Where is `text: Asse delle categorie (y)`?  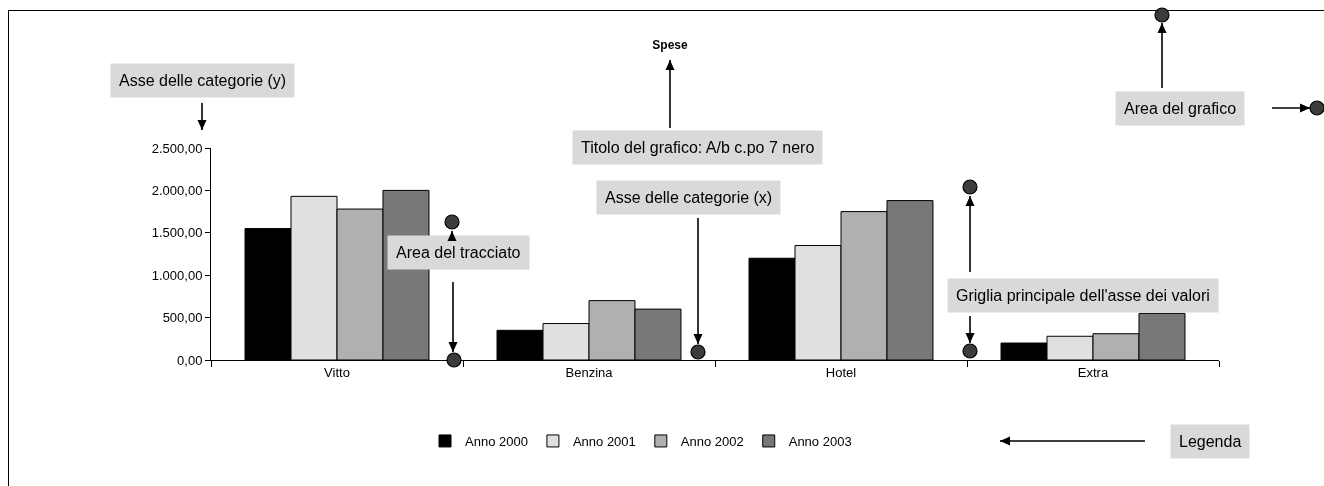
text: Asse delle categorie (y) is located at coordinates (203, 80).